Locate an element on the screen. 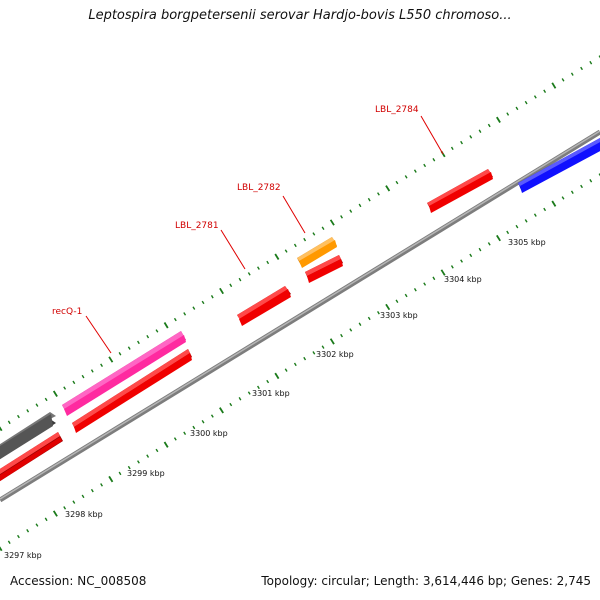 This screenshot has height=600, width=600. scale-label-3299: 3299 kbp is located at coordinates (146, 473).